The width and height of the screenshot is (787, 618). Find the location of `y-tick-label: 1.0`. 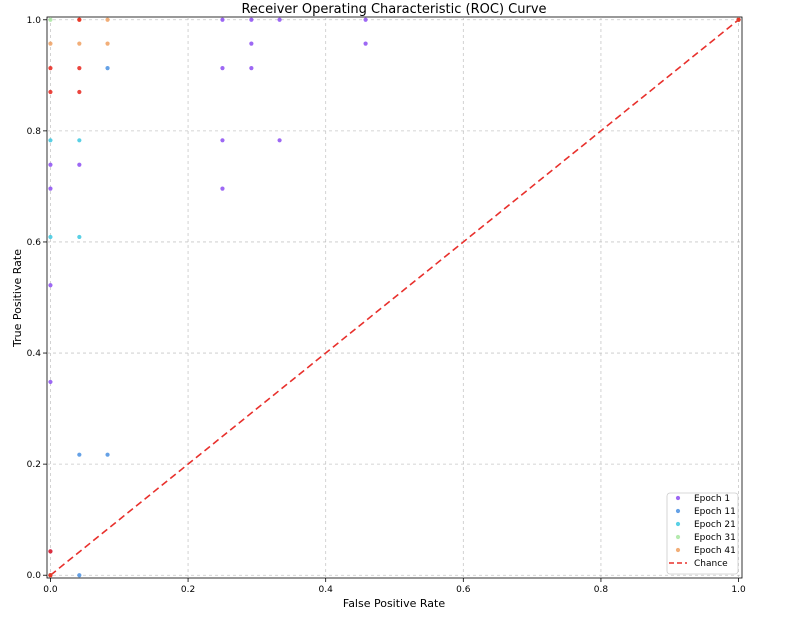

y-tick-label: 1.0 is located at coordinates (34, 21).